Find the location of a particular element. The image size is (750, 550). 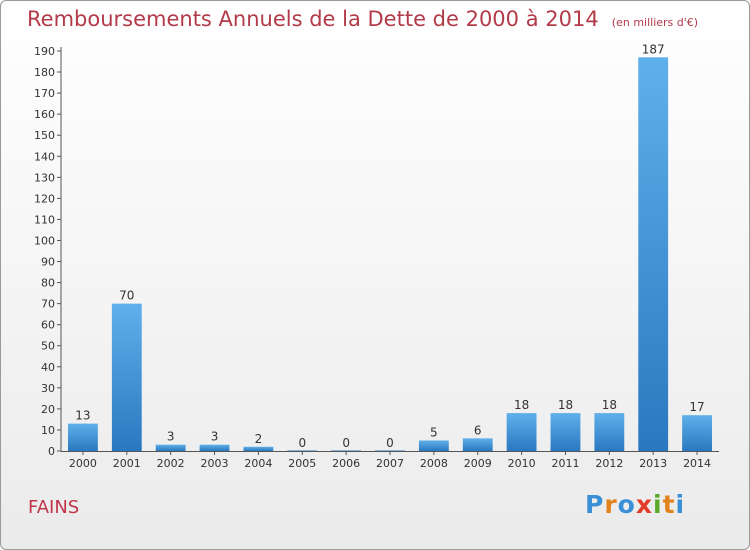

x-tick-label: 2003 is located at coordinates (215, 463).